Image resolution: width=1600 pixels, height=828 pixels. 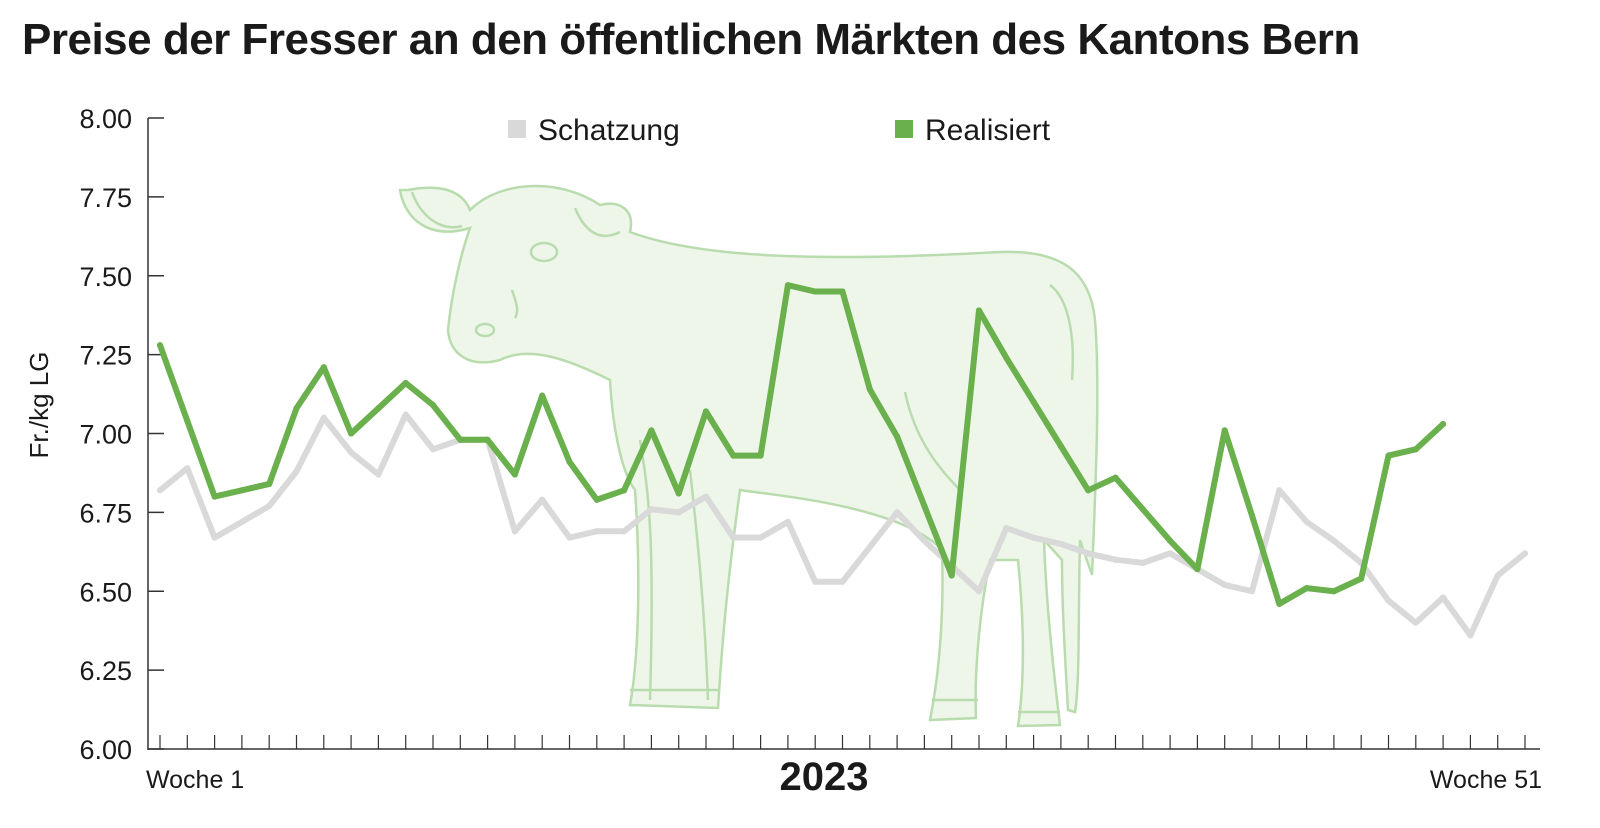 I want to click on y-tick-label: 6.25, so click(x=105, y=671).